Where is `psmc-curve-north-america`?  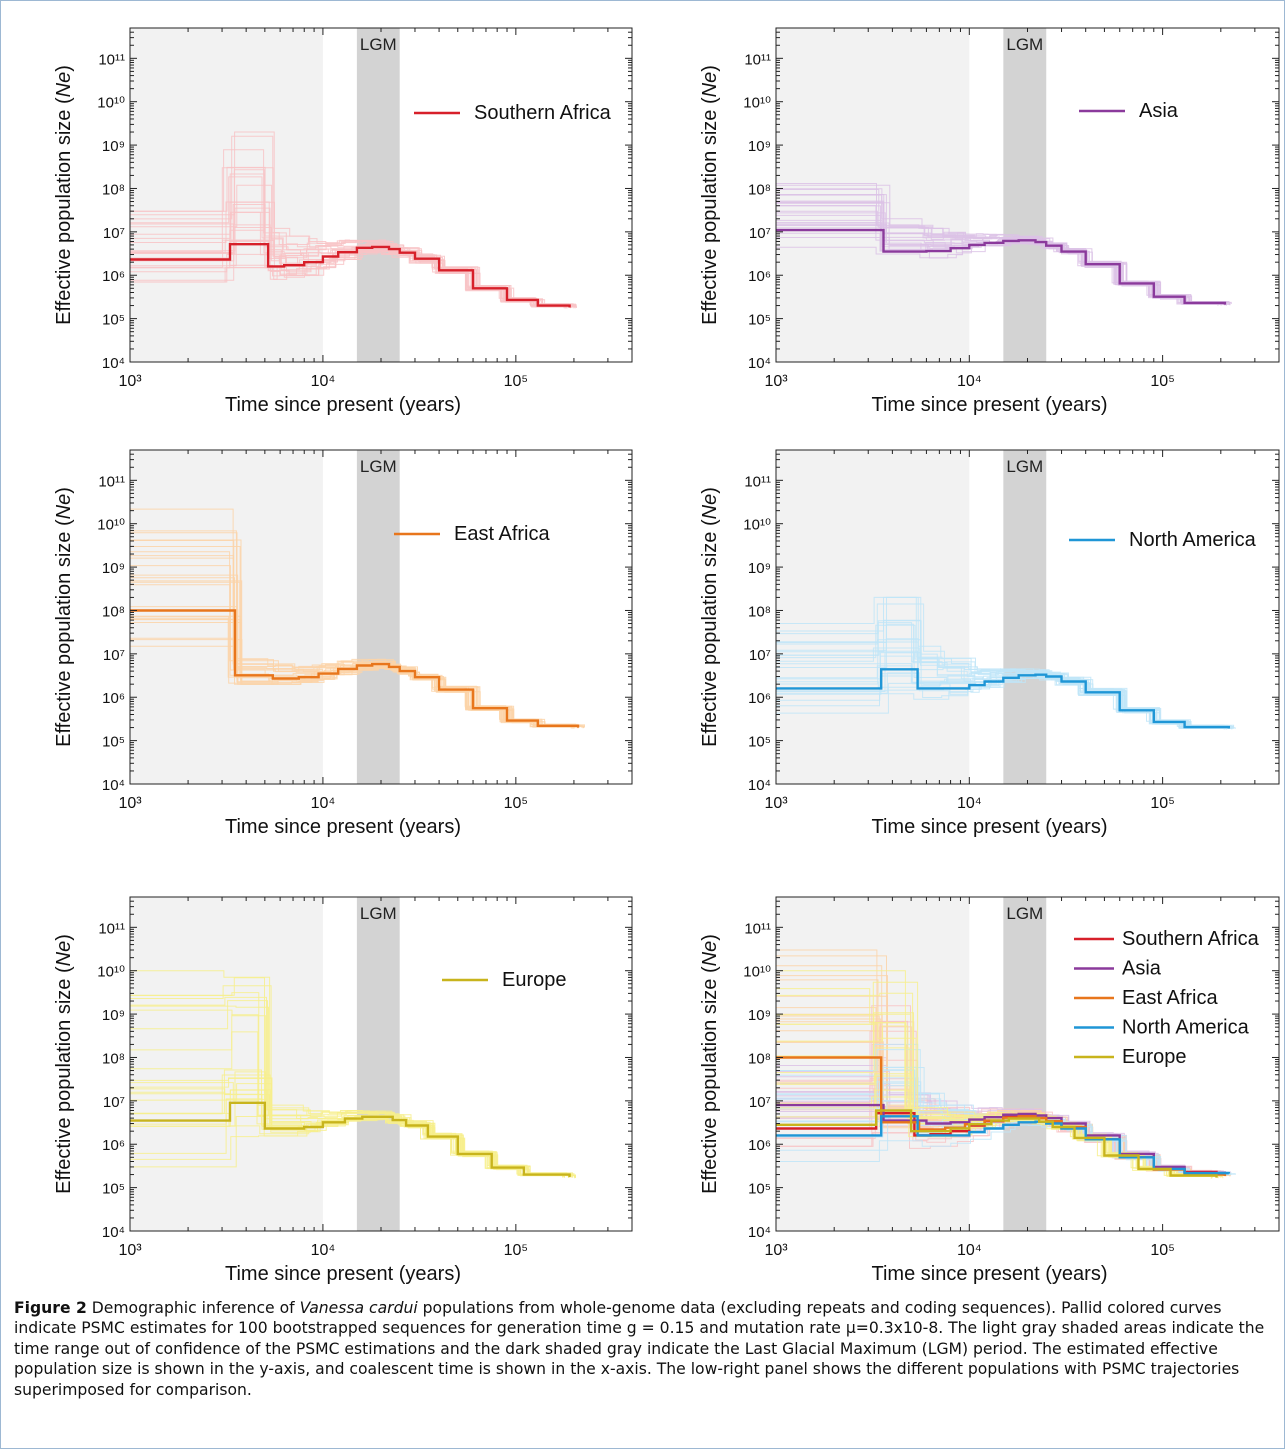
psmc-curve-north-america is located at coordinates (1003, 1145).